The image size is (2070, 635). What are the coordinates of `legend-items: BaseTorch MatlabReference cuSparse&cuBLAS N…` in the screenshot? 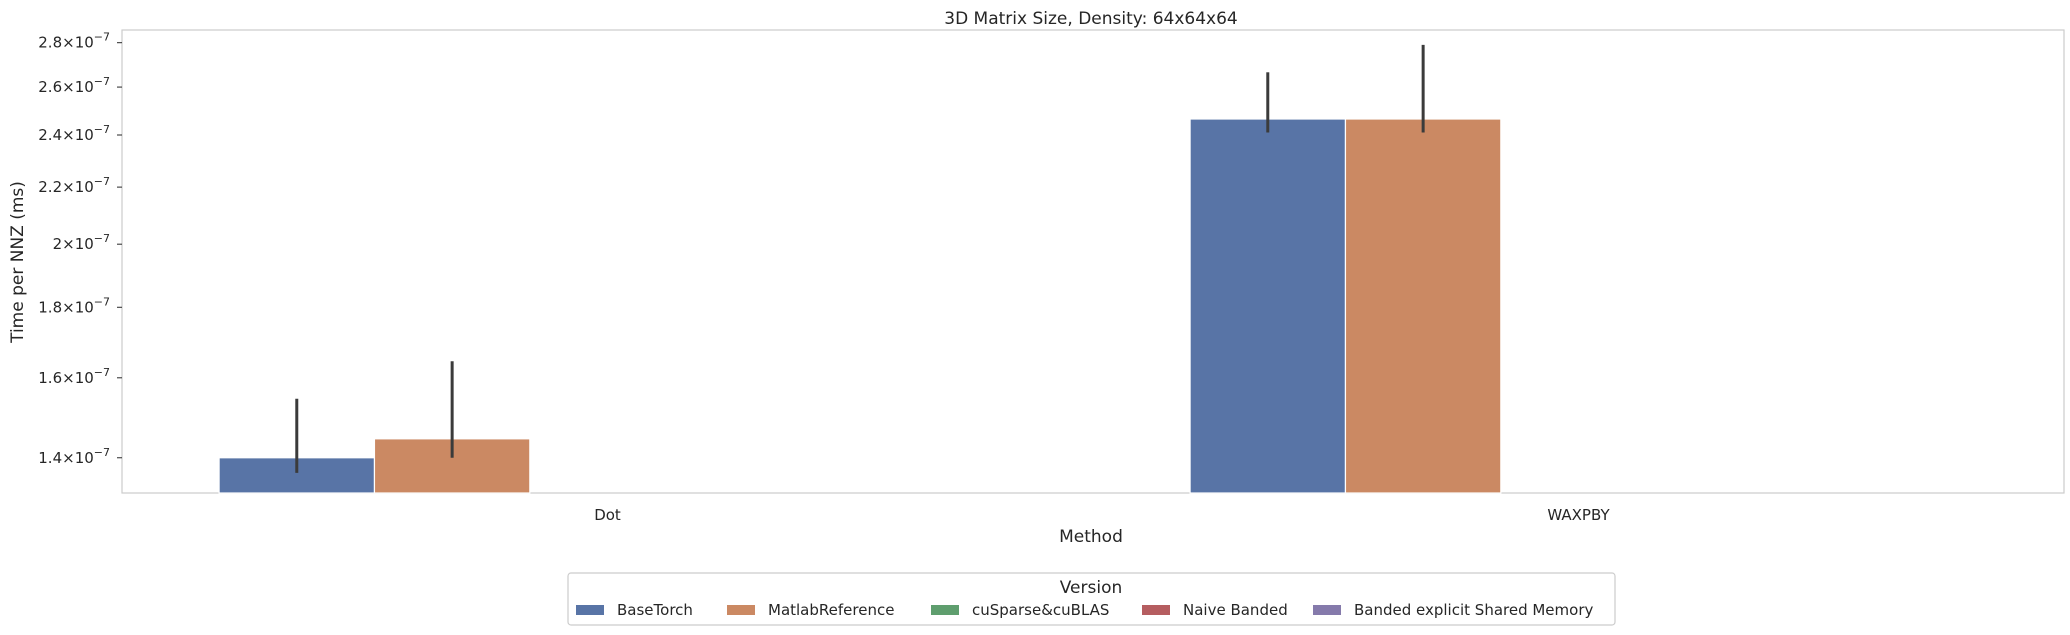 It's located at (1084, 610).